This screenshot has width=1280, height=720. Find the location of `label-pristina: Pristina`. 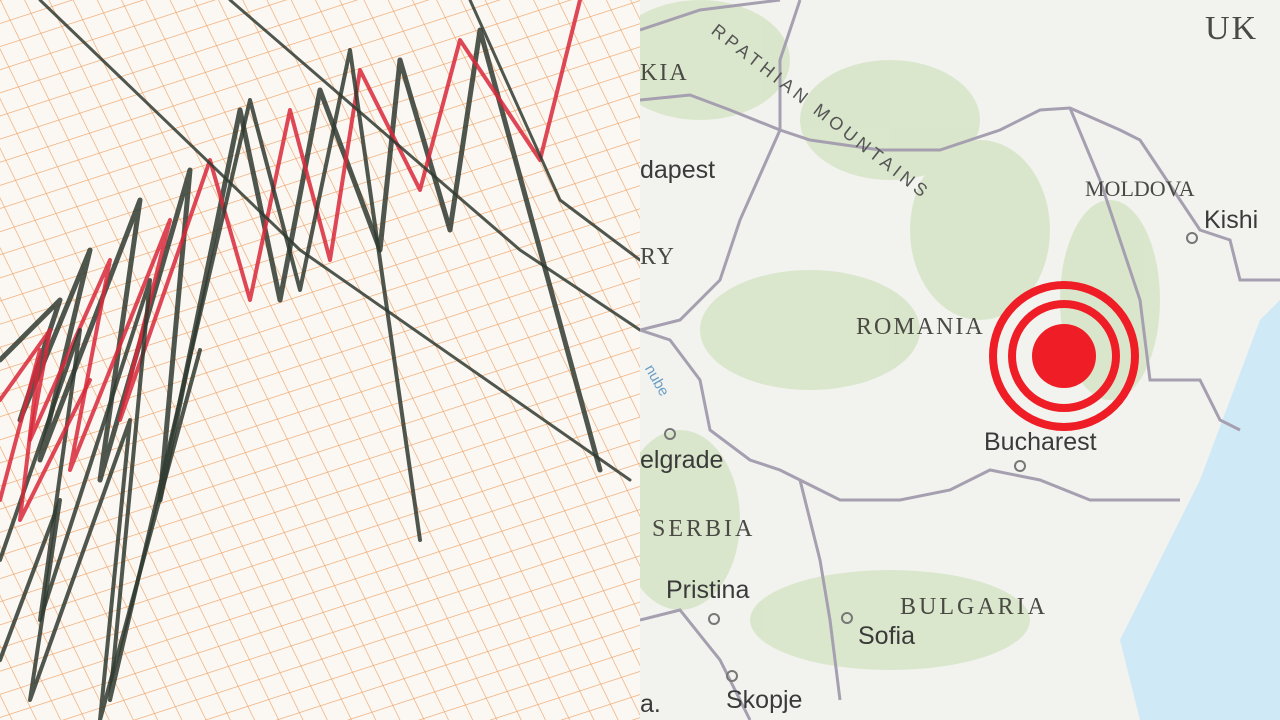

label-pristina: Pristina is located at coordinates (708, 590).